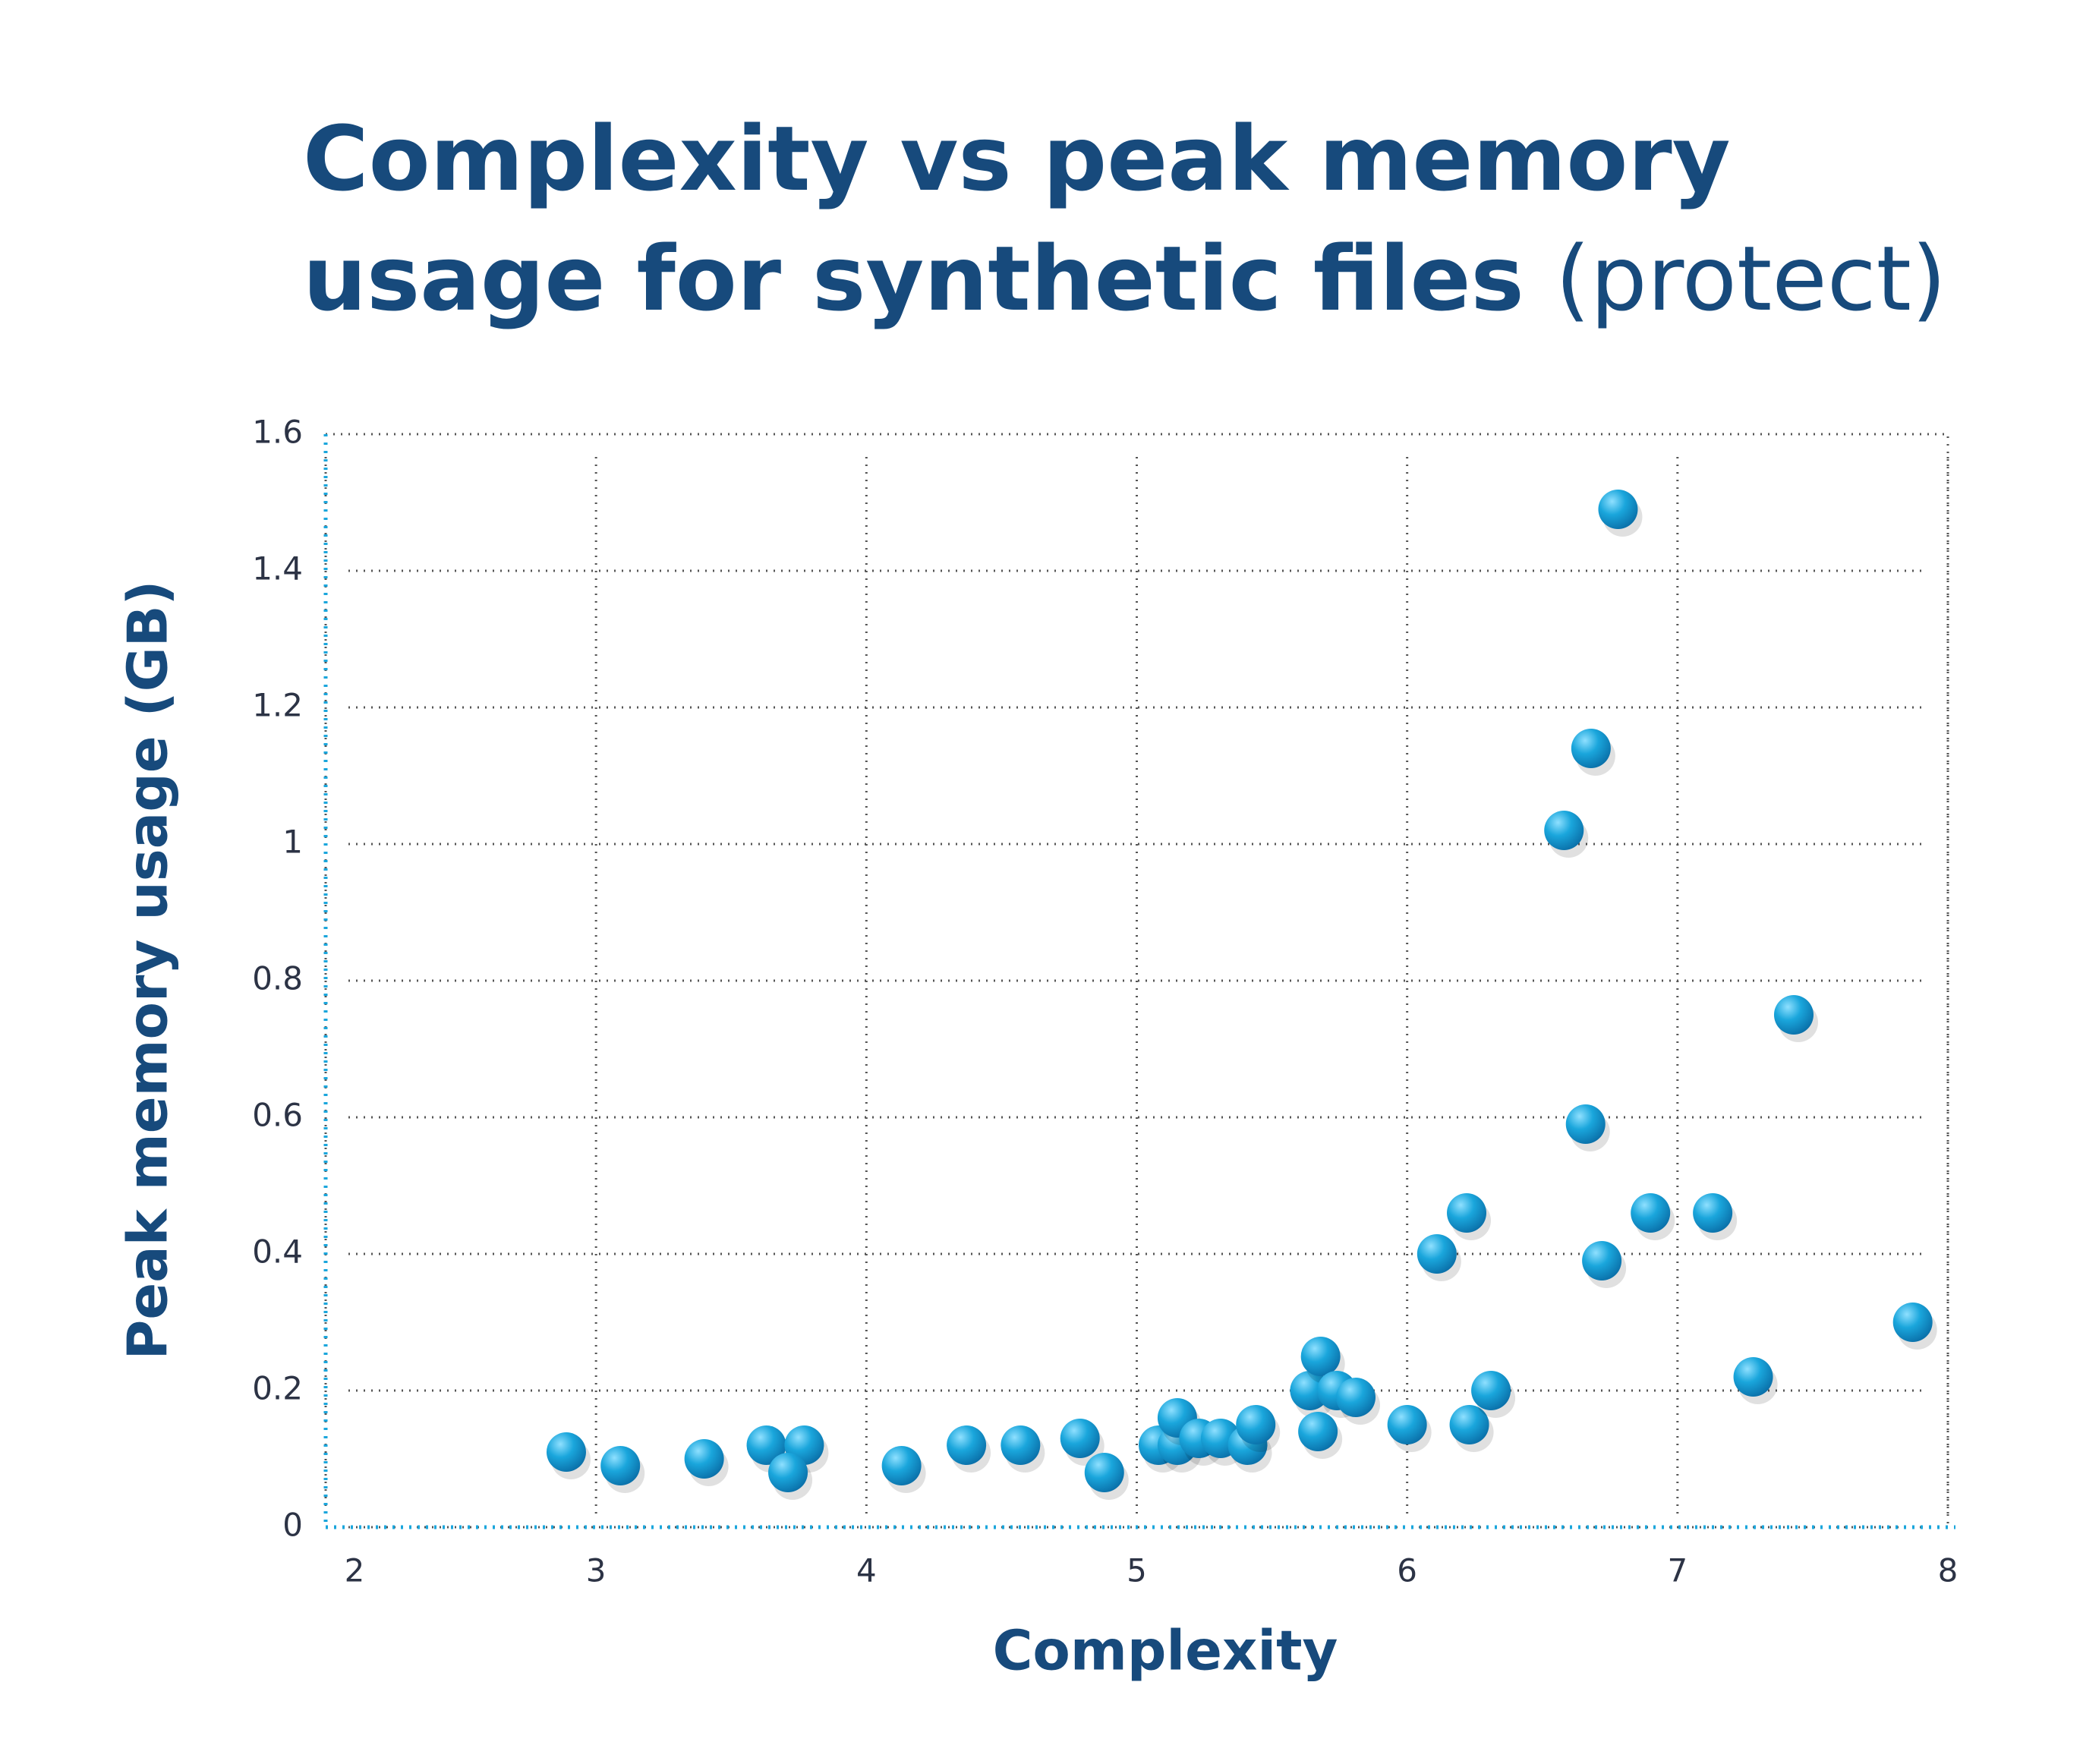  What do you see at coordinates (292, 1525) in the screenshot?
I see `y-tick-label: 0` at bounding box center [292, 1525].